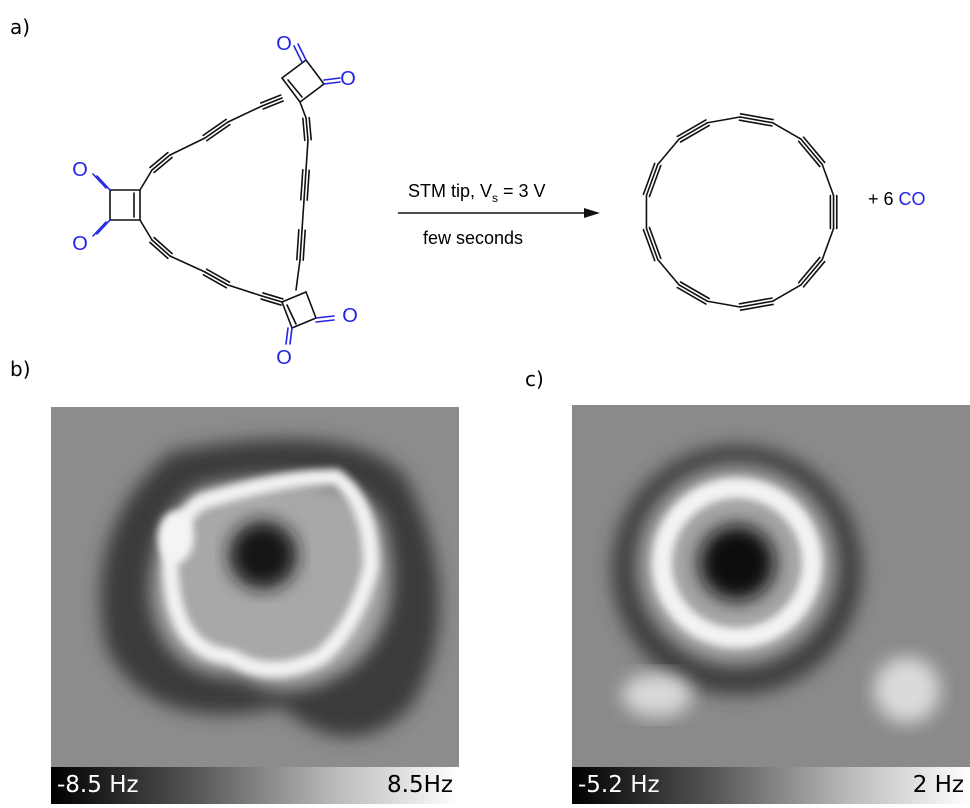 The image size is (970, 808). Describe the element at coordinates (897, 199) in the screenshot. I see `byproduct-text: + 6 CO` at that location.